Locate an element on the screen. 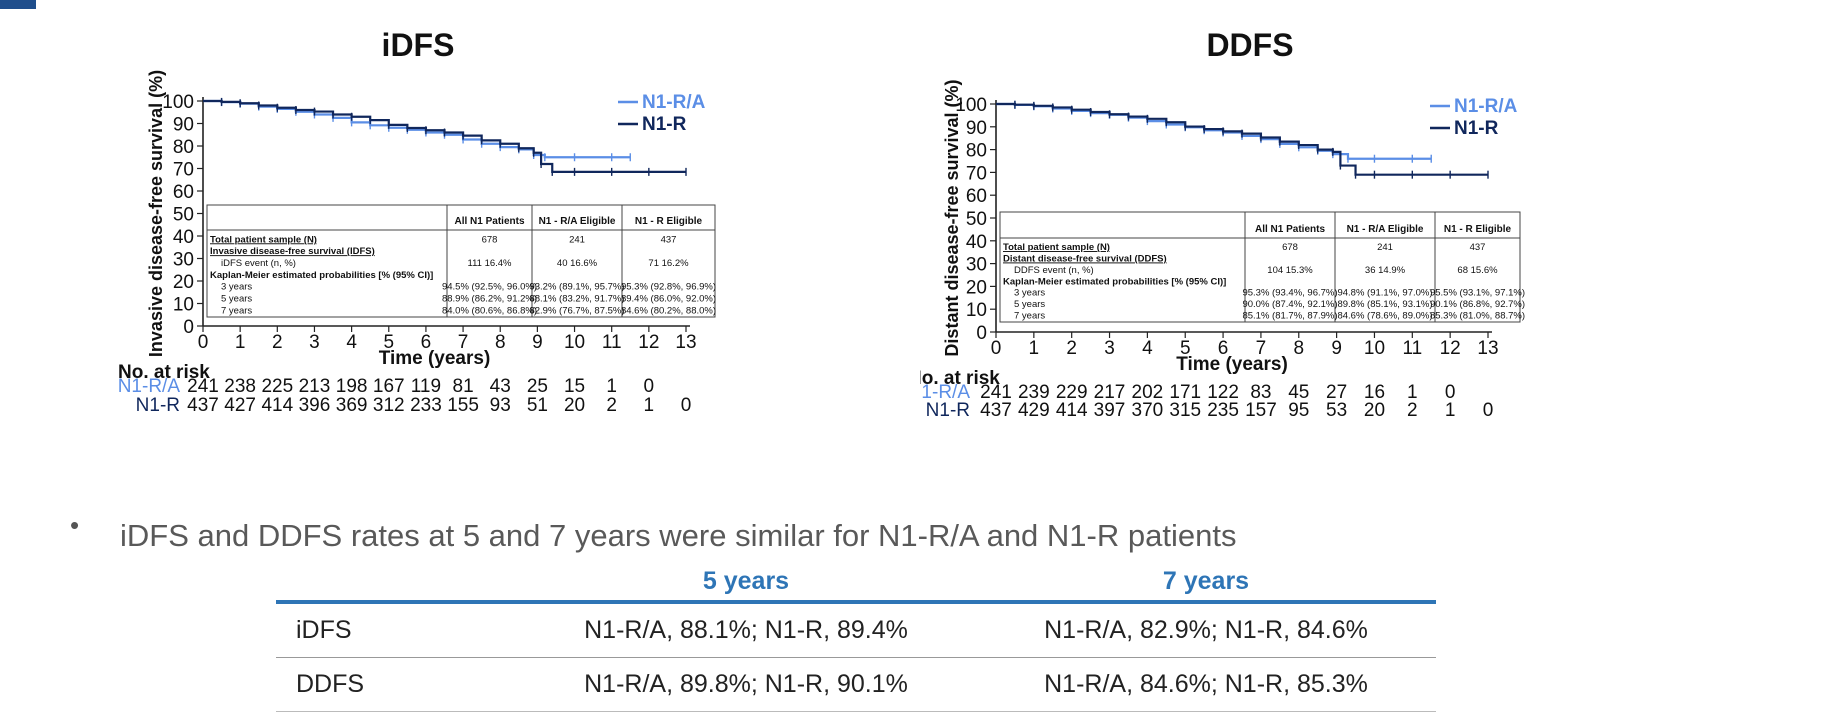 The width and height of the screenshot is (1844, 714). risk-count: 437 is located at coordinates (996, 410).